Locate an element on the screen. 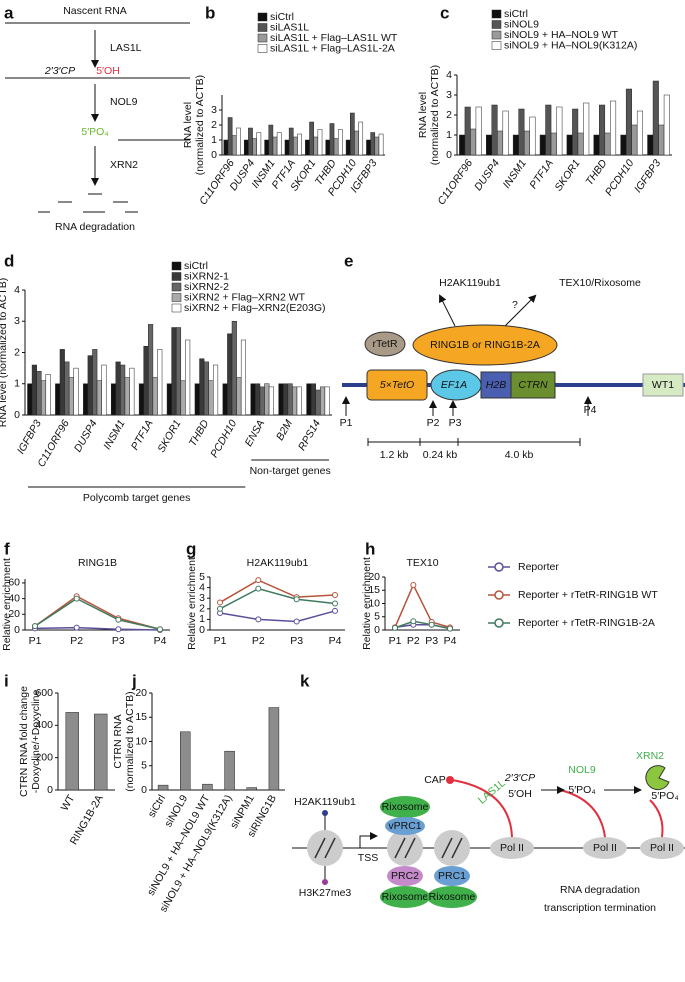 The image size is (685, 982). x-tick-label: PCDH10 is located at coordinates (223, 439).